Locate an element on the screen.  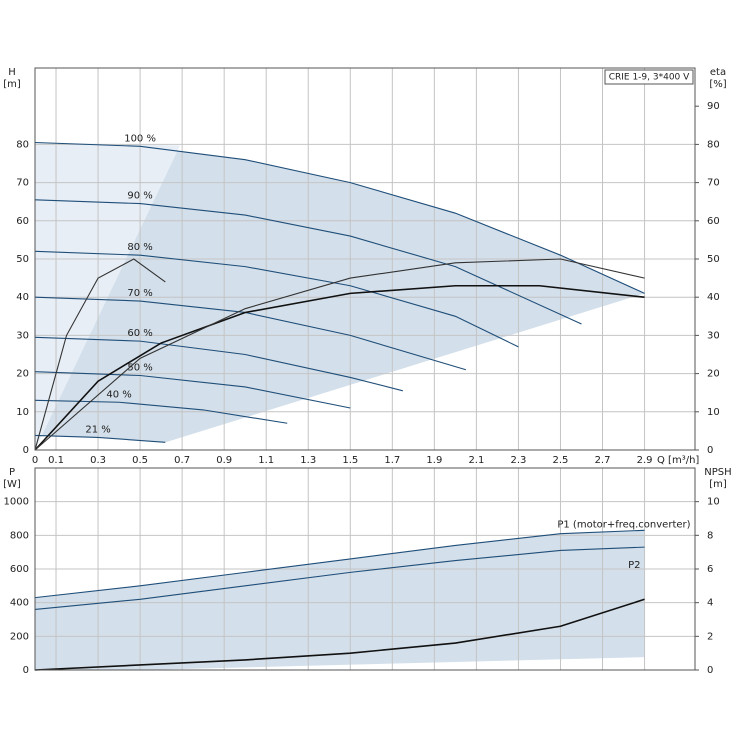
x-tick-label: 2.7 is located at coordinates (603, 460).